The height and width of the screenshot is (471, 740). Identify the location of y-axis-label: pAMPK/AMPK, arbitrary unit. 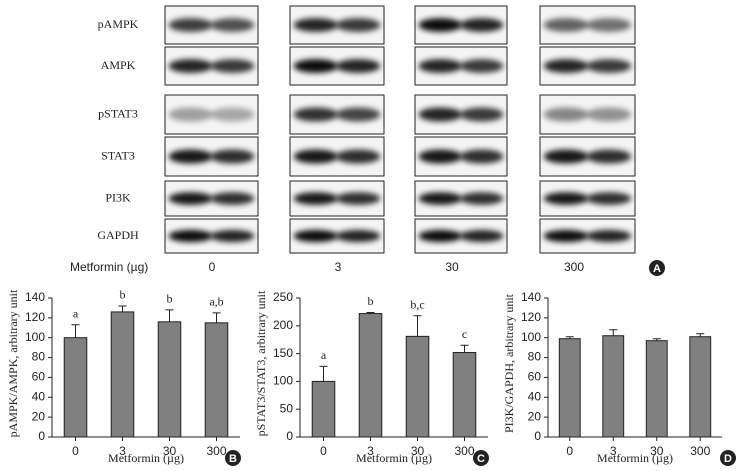
(13, 363).